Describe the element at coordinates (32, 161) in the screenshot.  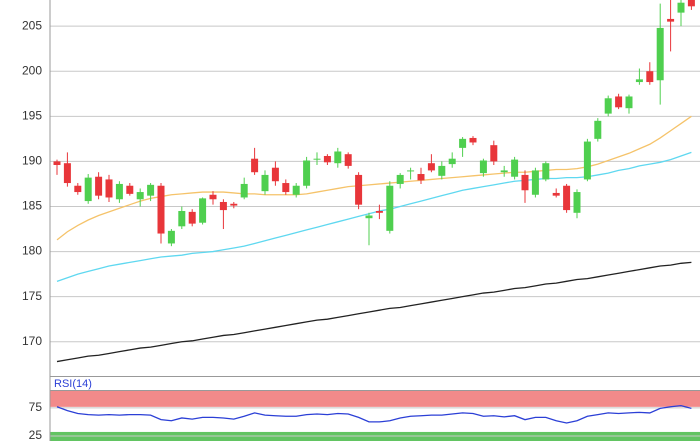
I see `y-tick-label: 190` at that location.